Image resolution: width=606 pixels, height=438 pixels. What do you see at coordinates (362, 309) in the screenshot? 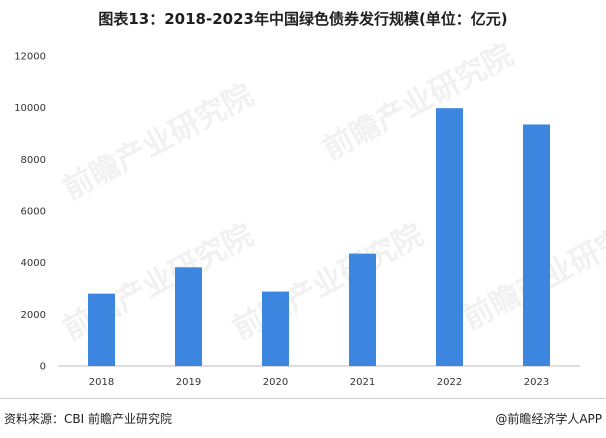
I see `bar-2021` at bounding box center [362, 309].